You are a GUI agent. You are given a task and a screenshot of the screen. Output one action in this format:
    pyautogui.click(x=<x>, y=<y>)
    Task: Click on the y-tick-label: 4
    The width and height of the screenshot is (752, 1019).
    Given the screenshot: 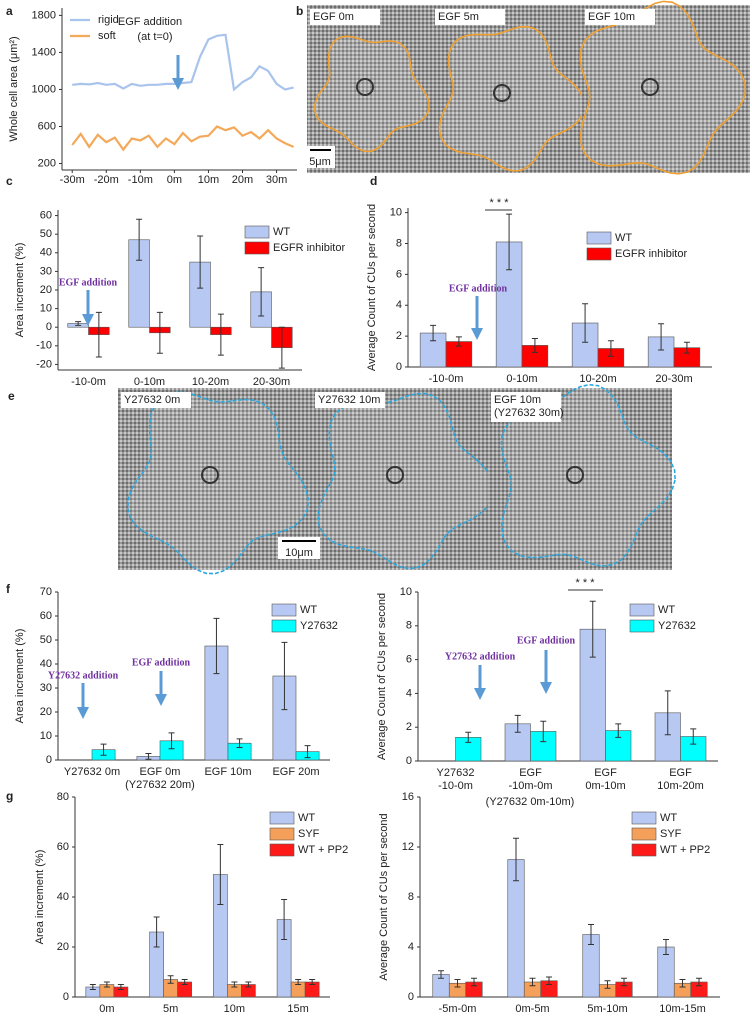 What is the action you would take?
    pyautogui.click(x=411, y=947)
    